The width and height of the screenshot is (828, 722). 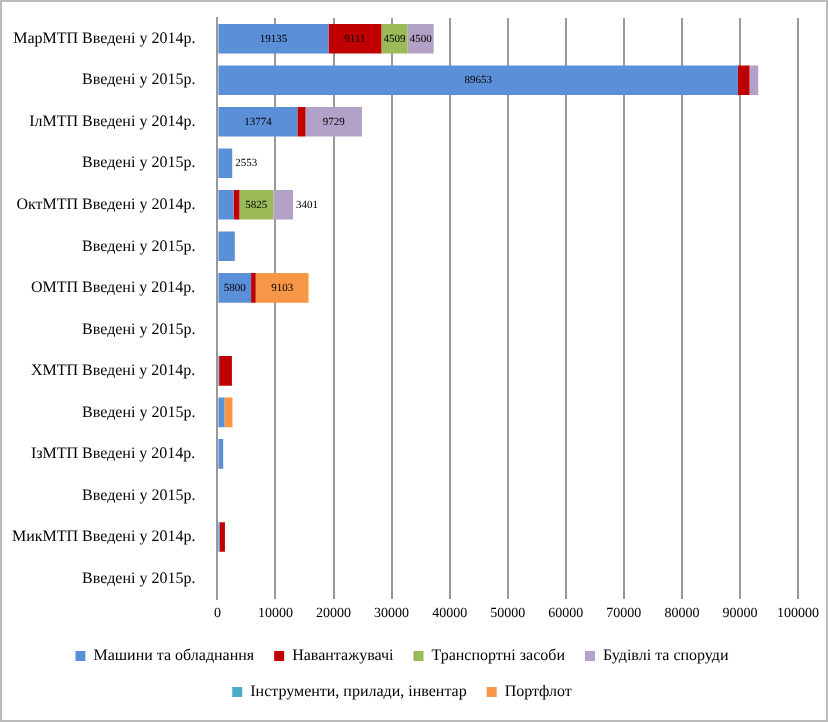 What do you see at coordinates (499, 655) in the screenshot?
I see `legend-label: Транспортні засоби` at bounding box center [499, 655].